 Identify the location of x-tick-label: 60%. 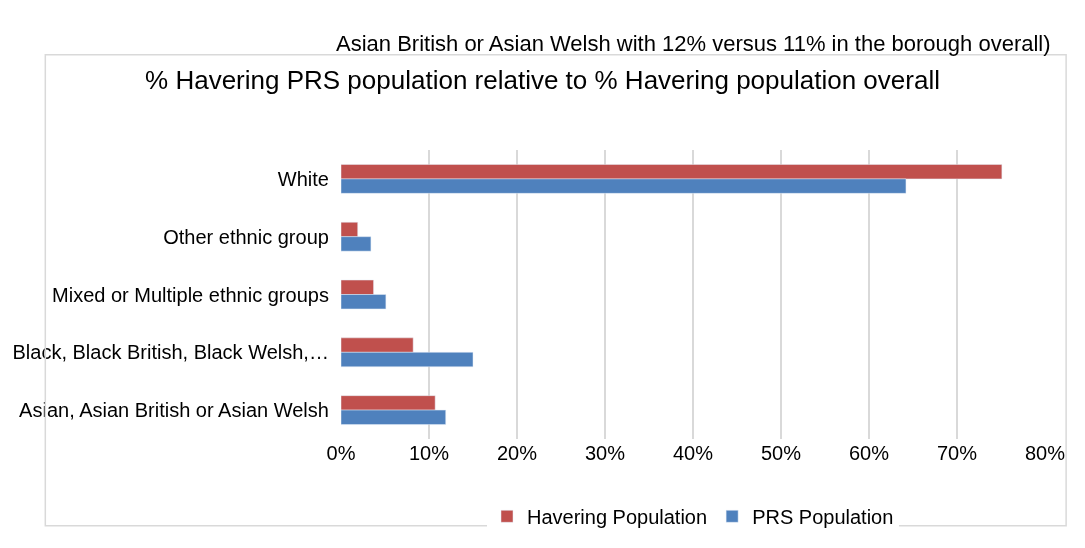
(869, 453).